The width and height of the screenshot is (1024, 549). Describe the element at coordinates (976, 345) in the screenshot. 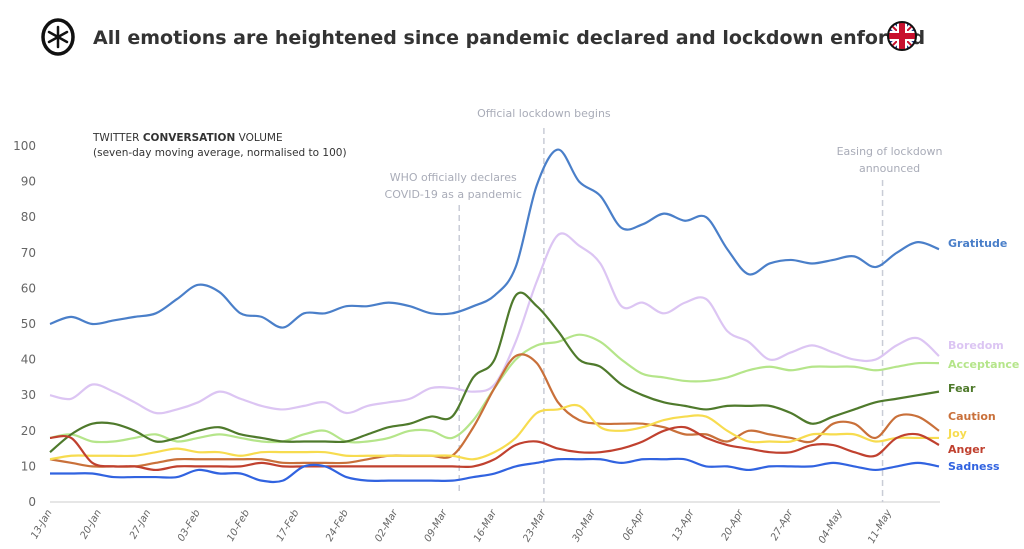

I see `series-label-boredom: Boredom` at that location.